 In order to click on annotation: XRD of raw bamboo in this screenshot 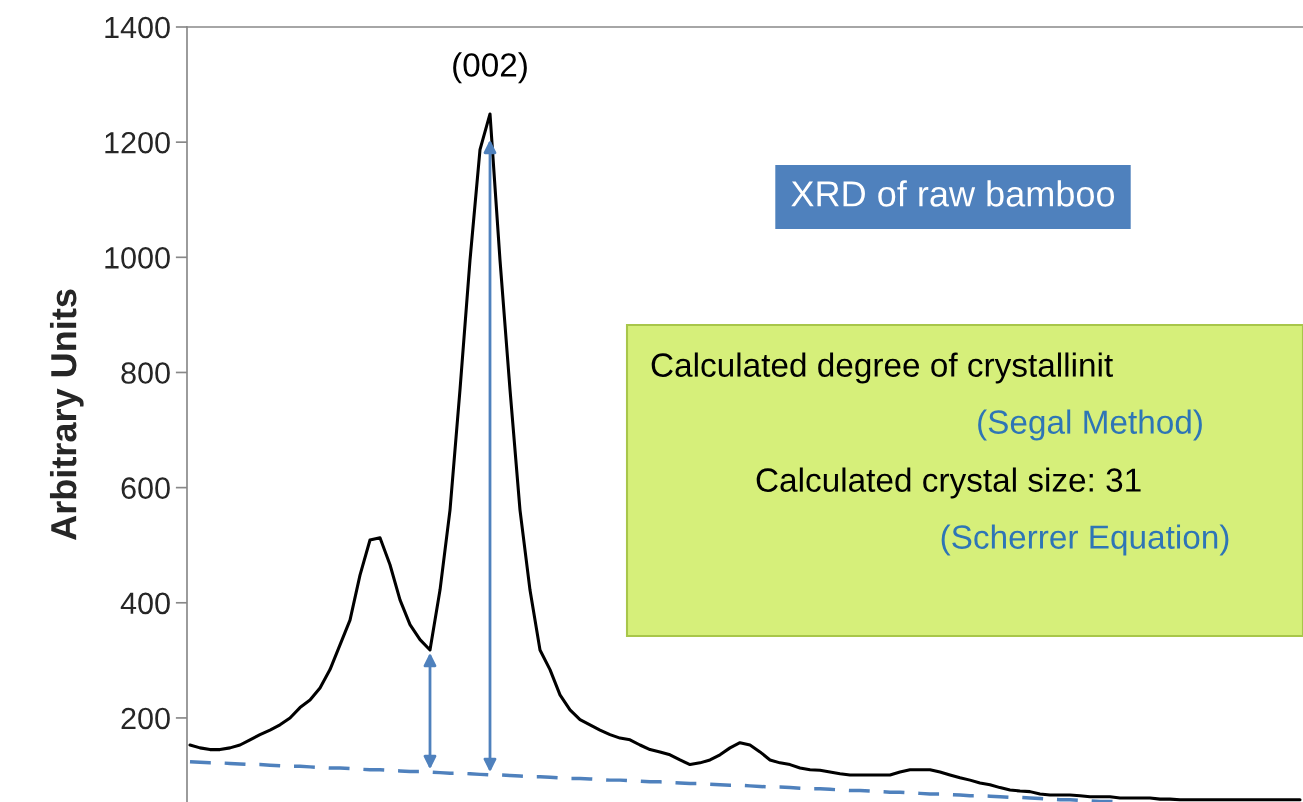, I will do `click(953, 193)`.